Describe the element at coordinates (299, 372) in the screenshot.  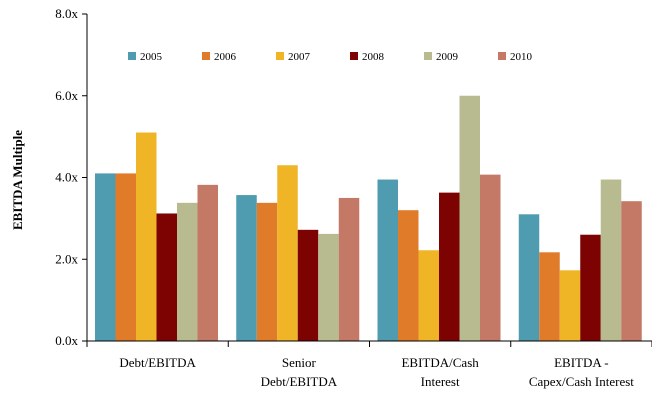
I see `category-label: Senior Debt/EBITDA` at that location.